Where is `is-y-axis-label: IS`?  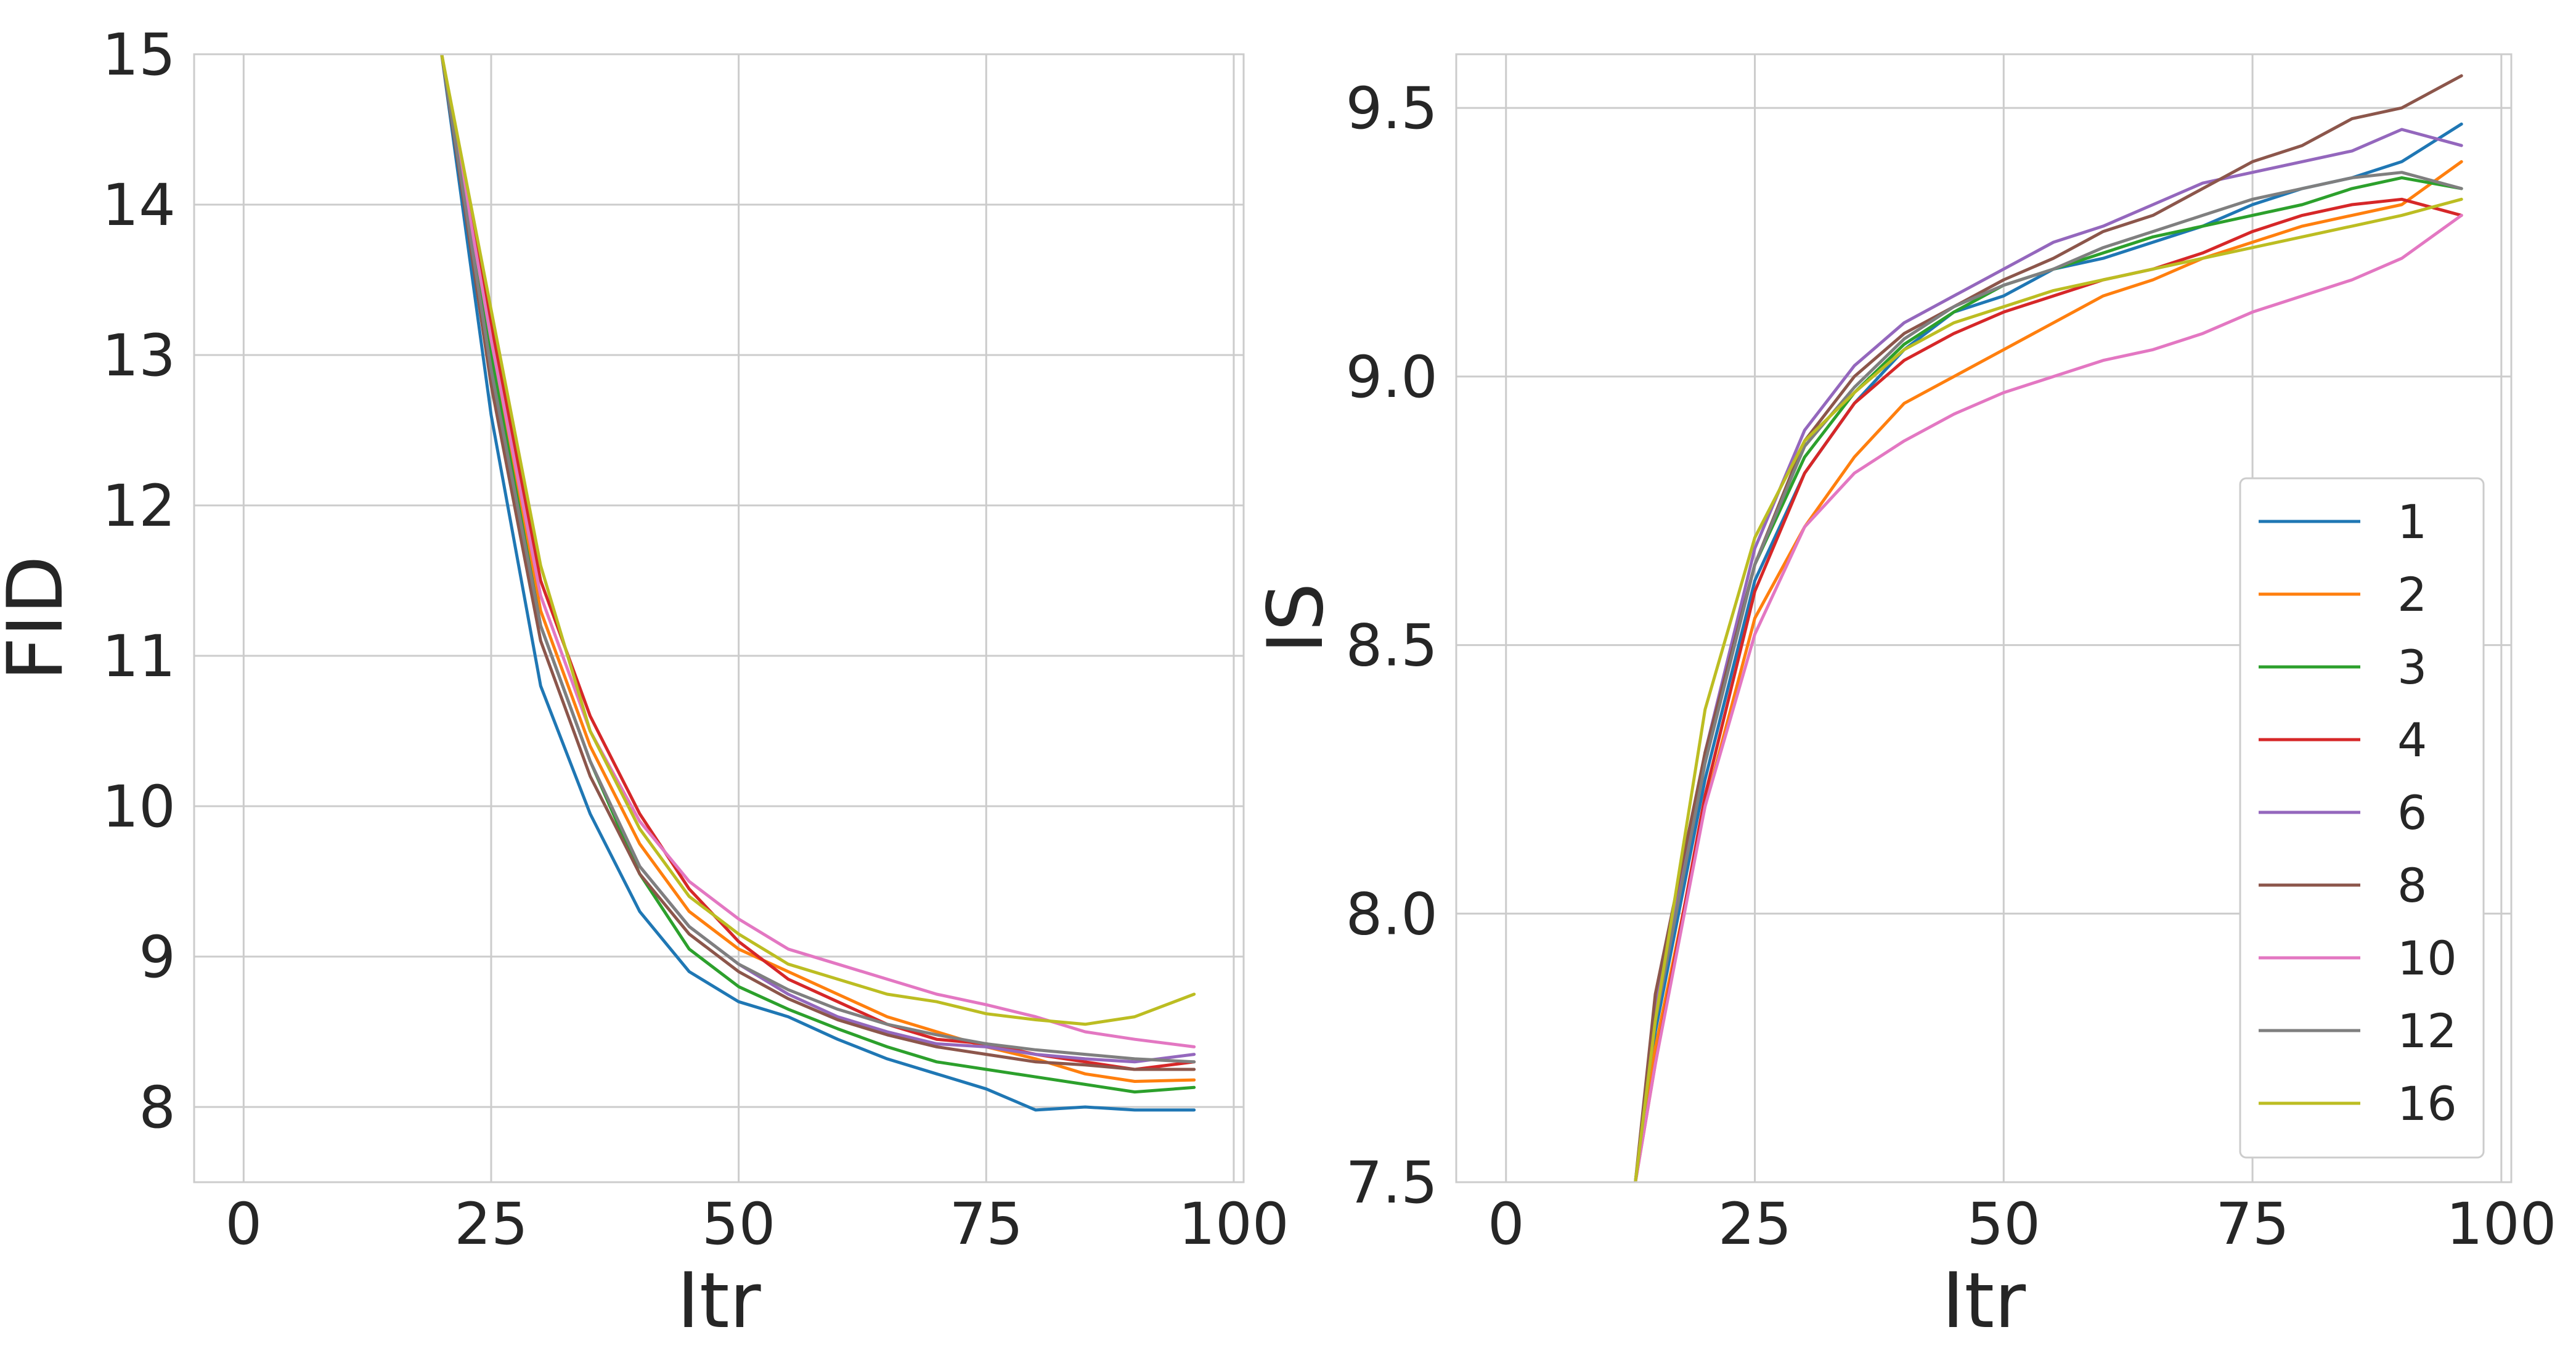 is-y-axis-label: IS is located at coordinates (1296, 617).